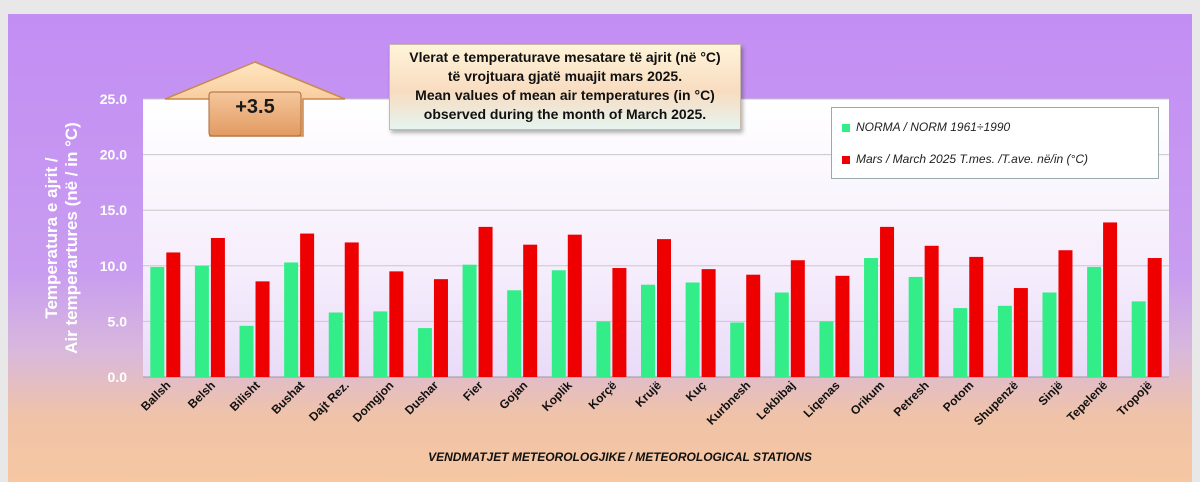 This screenshot has height=482, width=1200. I want to click on y-axis-label-line2: Air temperartures (në / in °C), so click(71, 238).